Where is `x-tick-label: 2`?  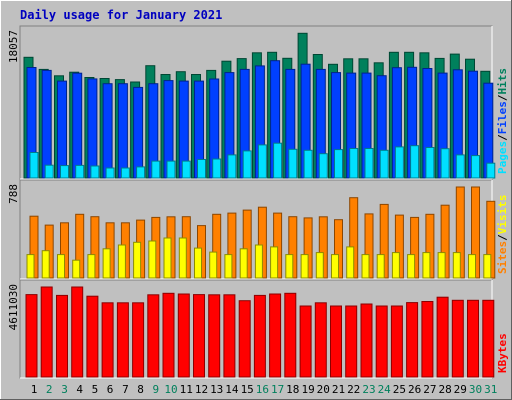 x-tick-label: 2 is located at coordinates (49, 389).